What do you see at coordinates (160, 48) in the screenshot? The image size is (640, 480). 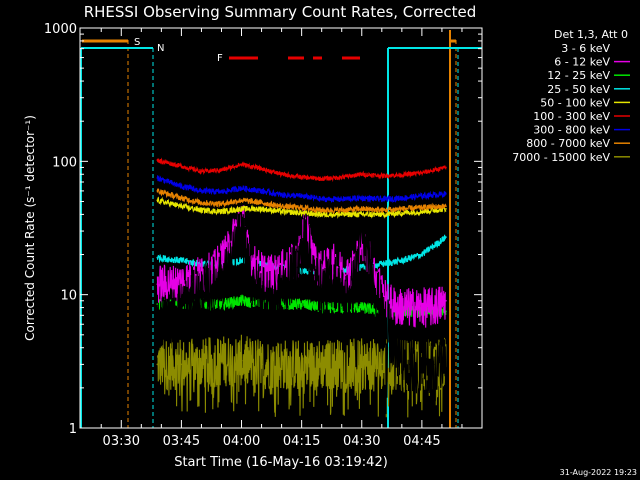 I see `flag-label-n: N` at bounding box center [160, 48].